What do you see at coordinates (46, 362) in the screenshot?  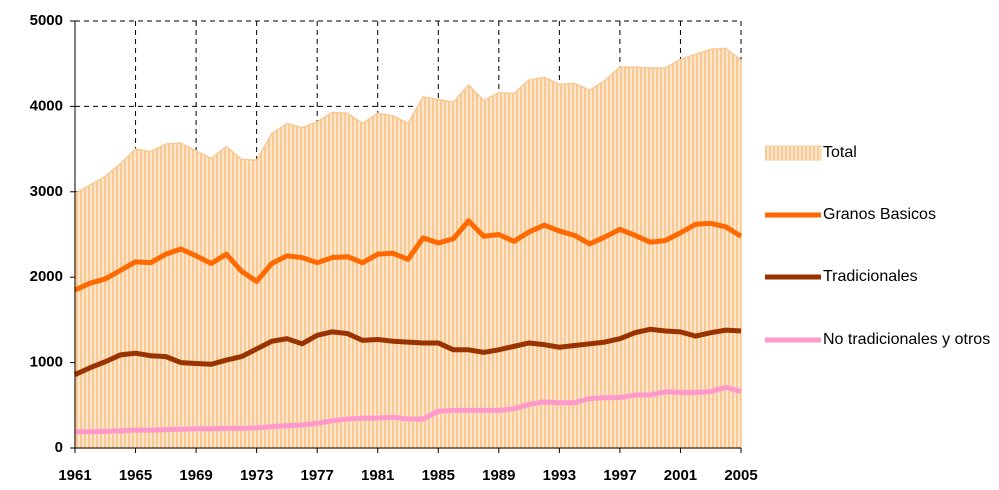 I see `y-tick-label: 1000` at bounding box center [46, 362].